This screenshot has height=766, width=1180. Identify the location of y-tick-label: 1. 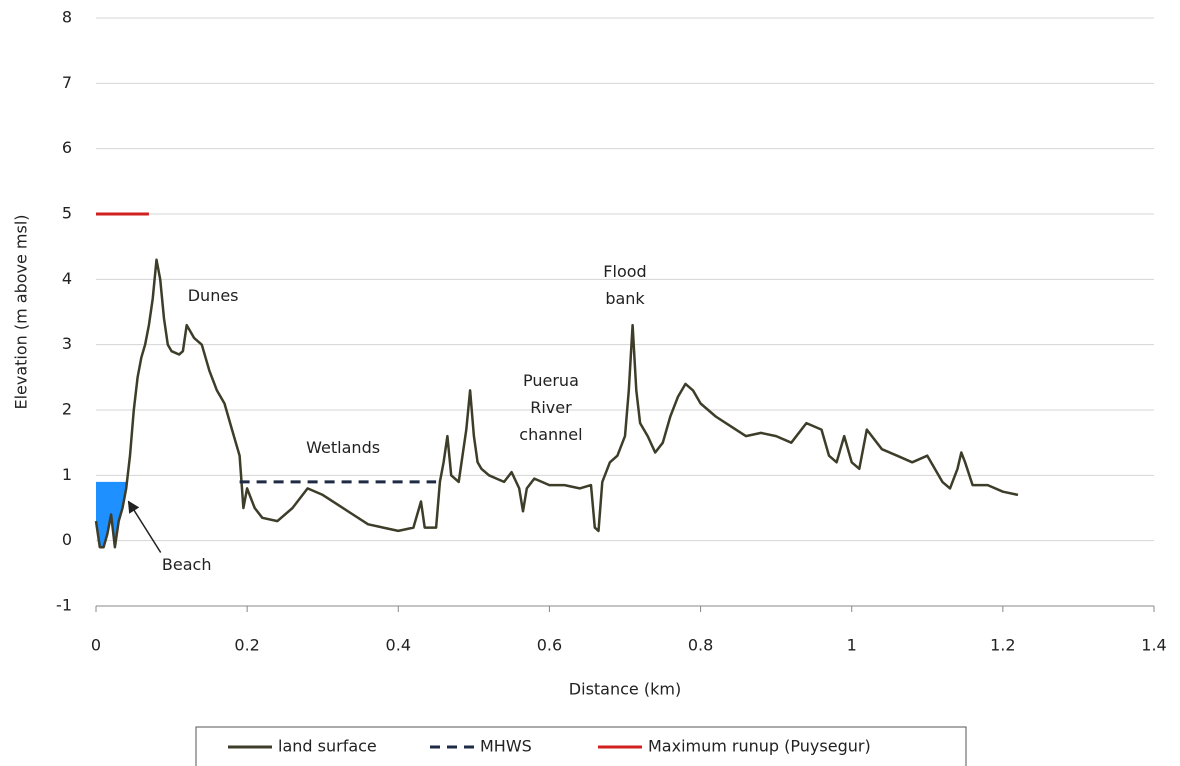
(67, 474).